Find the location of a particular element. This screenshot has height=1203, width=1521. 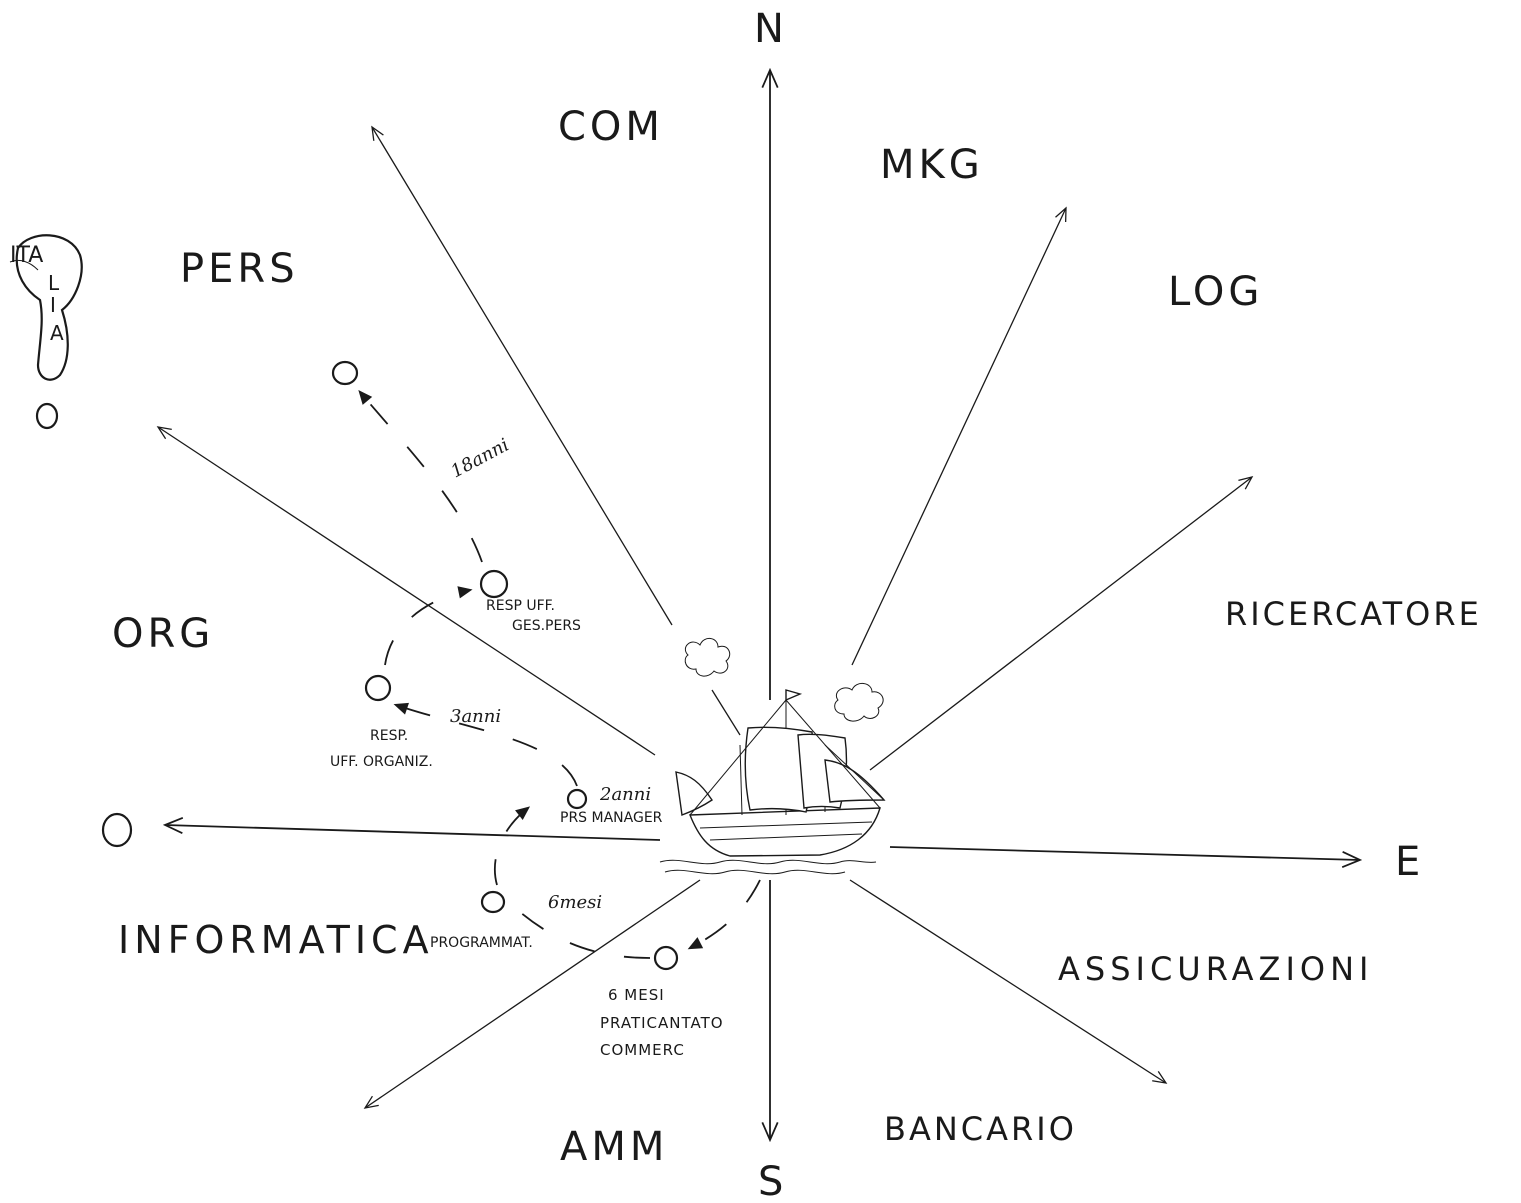

ray-pers is located at coordinates (406, 591).